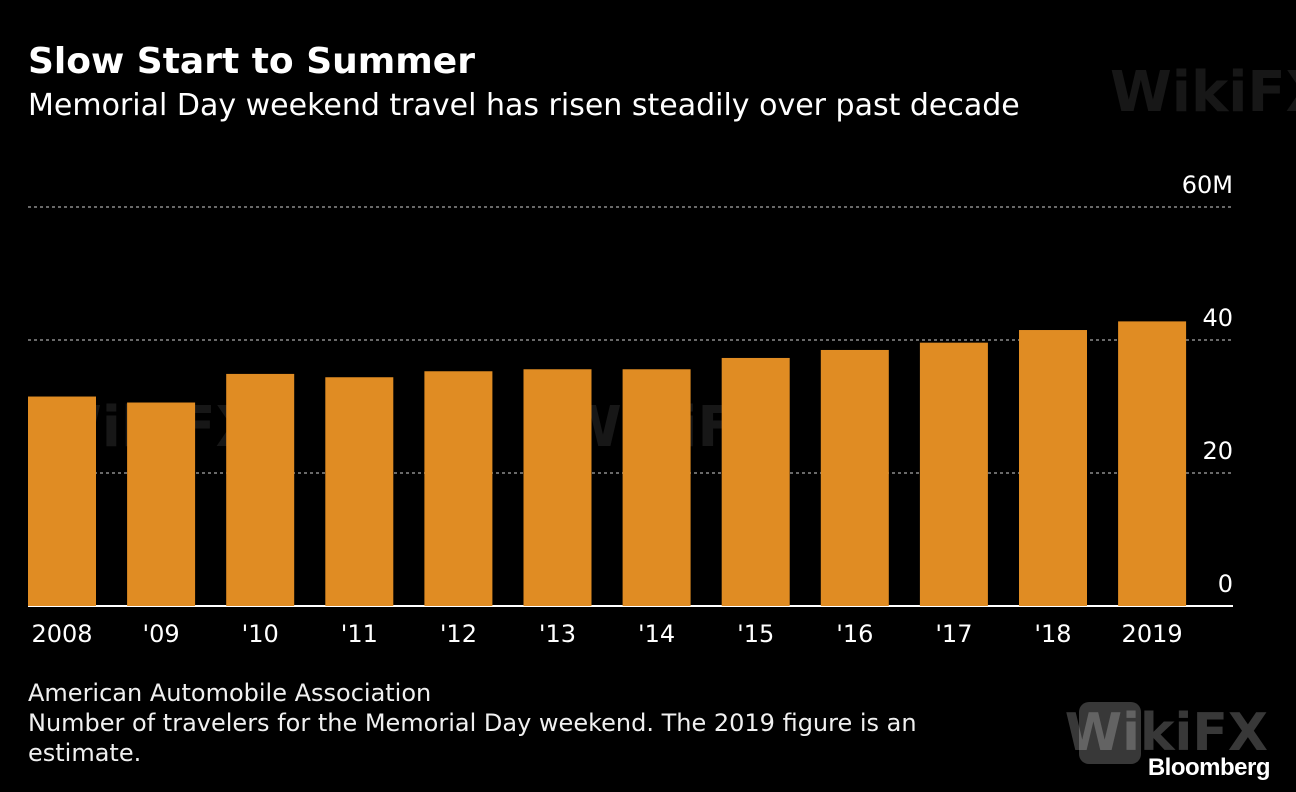 The image size is (1296, 792). I want to click on x-tick-label: '12, so click(458, 634).